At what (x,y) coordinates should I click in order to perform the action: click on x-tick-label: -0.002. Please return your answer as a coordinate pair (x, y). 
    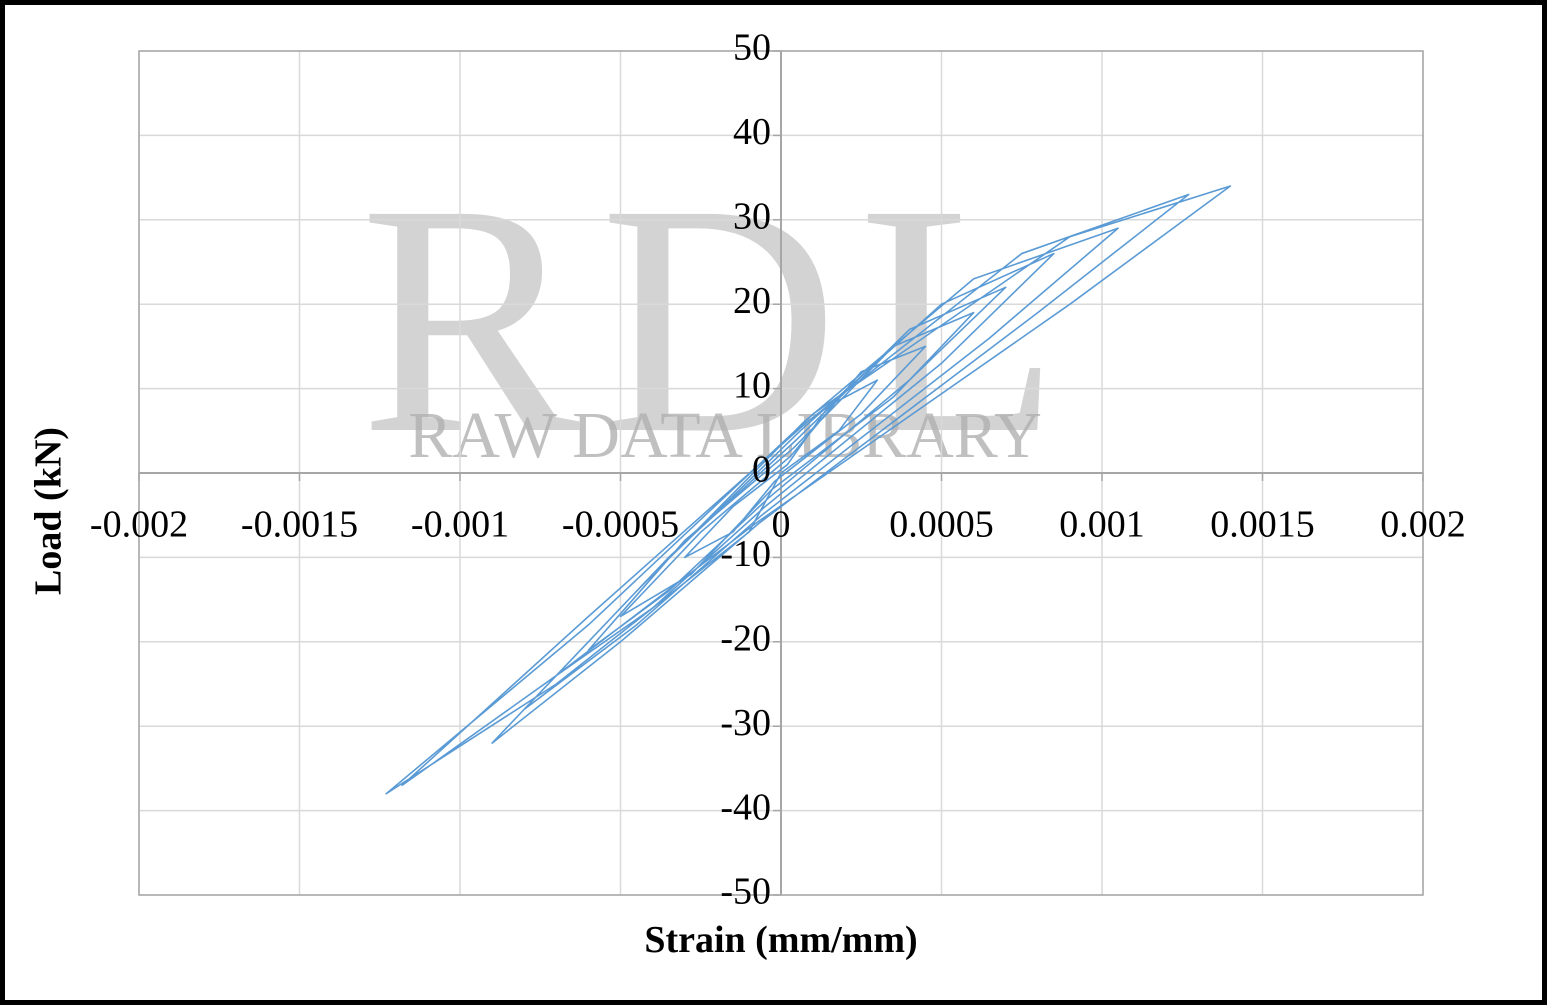
    Looking at the image, I should click on (139, 525).